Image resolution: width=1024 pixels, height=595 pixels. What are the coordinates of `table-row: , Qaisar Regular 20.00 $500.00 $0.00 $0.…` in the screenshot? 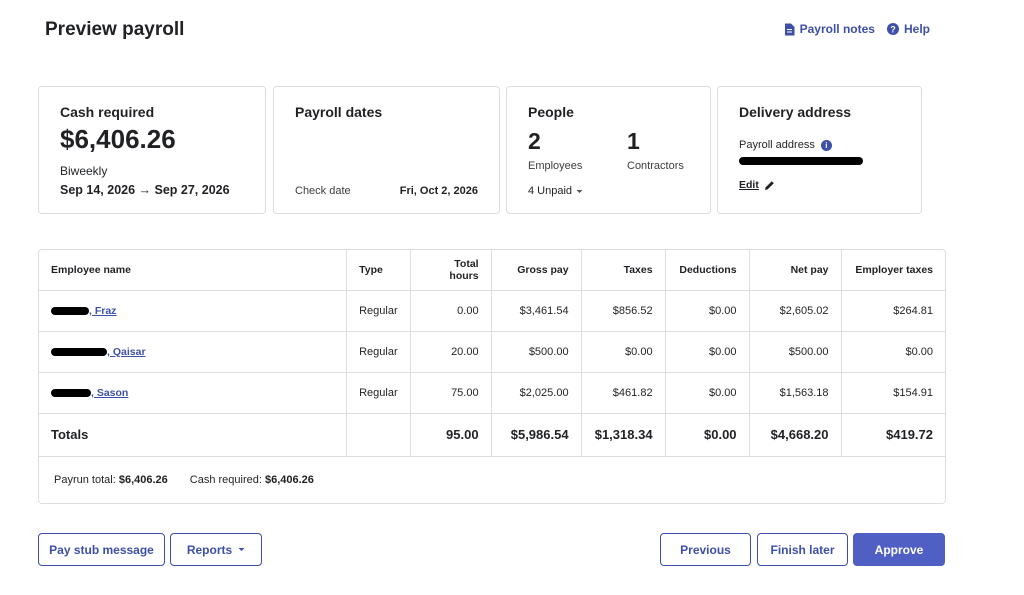 It's located at (492, 352).